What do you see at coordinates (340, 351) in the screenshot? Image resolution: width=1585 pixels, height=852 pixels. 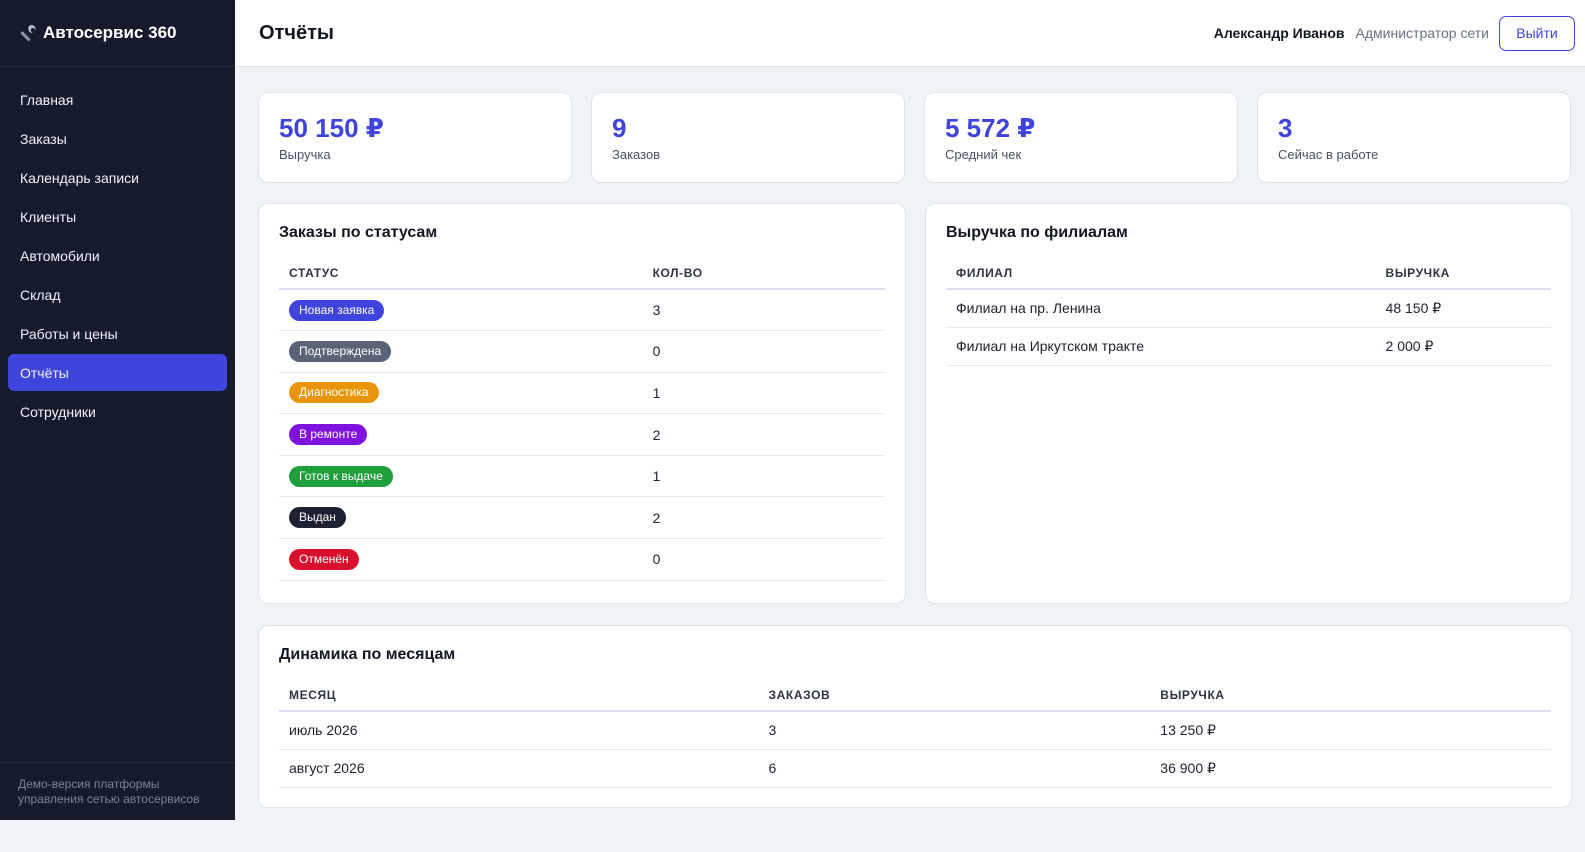 I see `status-badge: Подтверждена` at bounding box center [340, 351].